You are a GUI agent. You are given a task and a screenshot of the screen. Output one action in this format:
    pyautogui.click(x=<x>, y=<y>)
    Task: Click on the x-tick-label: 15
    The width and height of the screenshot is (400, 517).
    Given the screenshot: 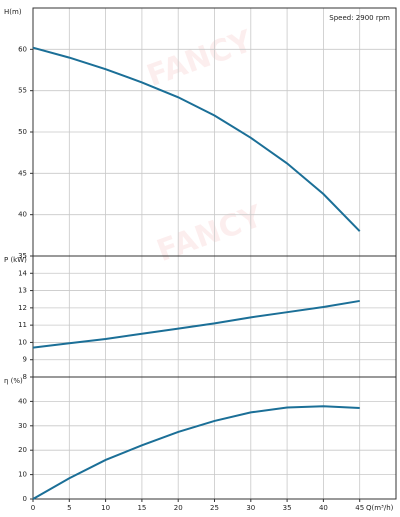 What is the action you would take?
    pyautogui.click(x=141, y=508)
    